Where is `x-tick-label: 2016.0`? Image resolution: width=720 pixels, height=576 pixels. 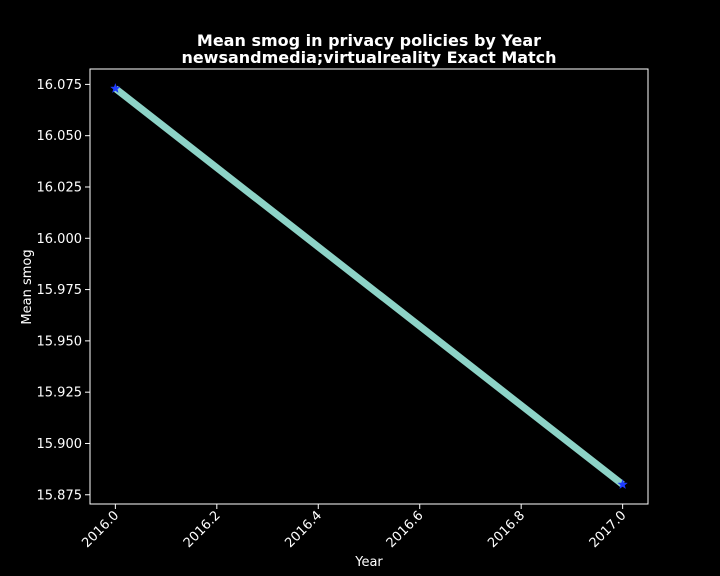
x-tick-label: 2016.0 is located at coordinates (100, 529).